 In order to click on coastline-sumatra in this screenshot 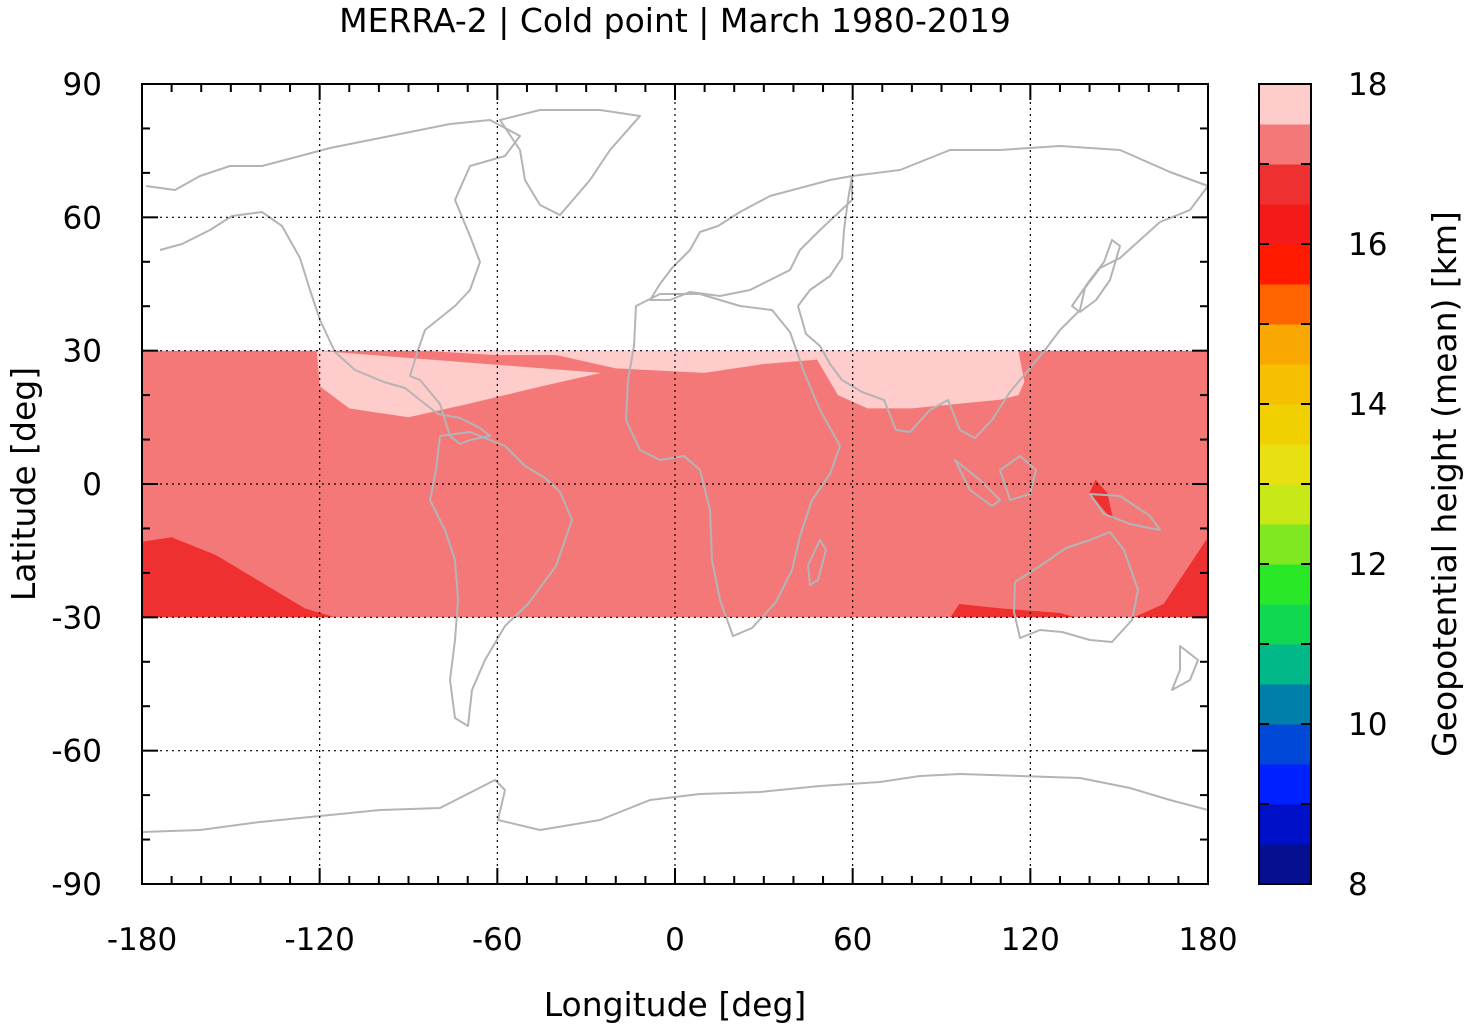, I will do `click(977, 483)`.